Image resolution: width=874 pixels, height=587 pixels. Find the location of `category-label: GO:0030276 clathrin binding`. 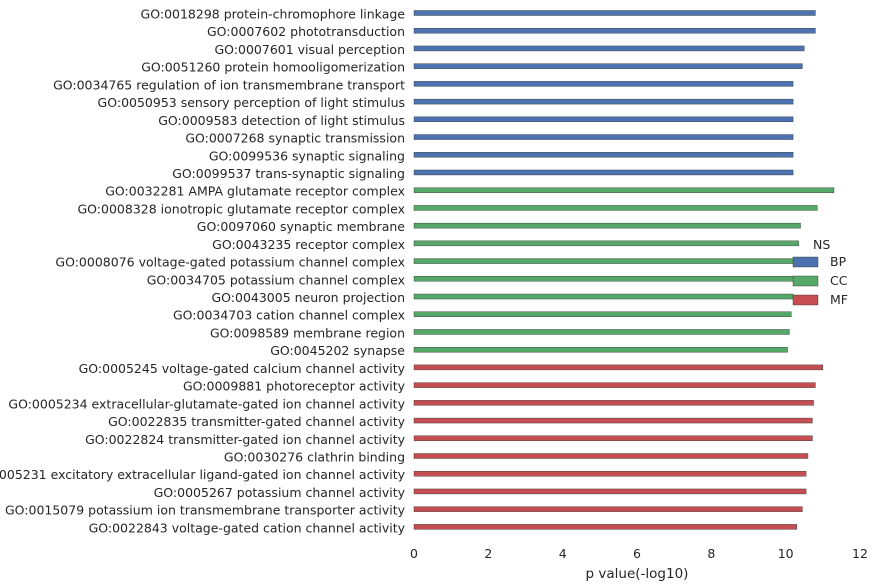

category-label: GO:0030276 clathrin binding is located at coordinates (314, 457).